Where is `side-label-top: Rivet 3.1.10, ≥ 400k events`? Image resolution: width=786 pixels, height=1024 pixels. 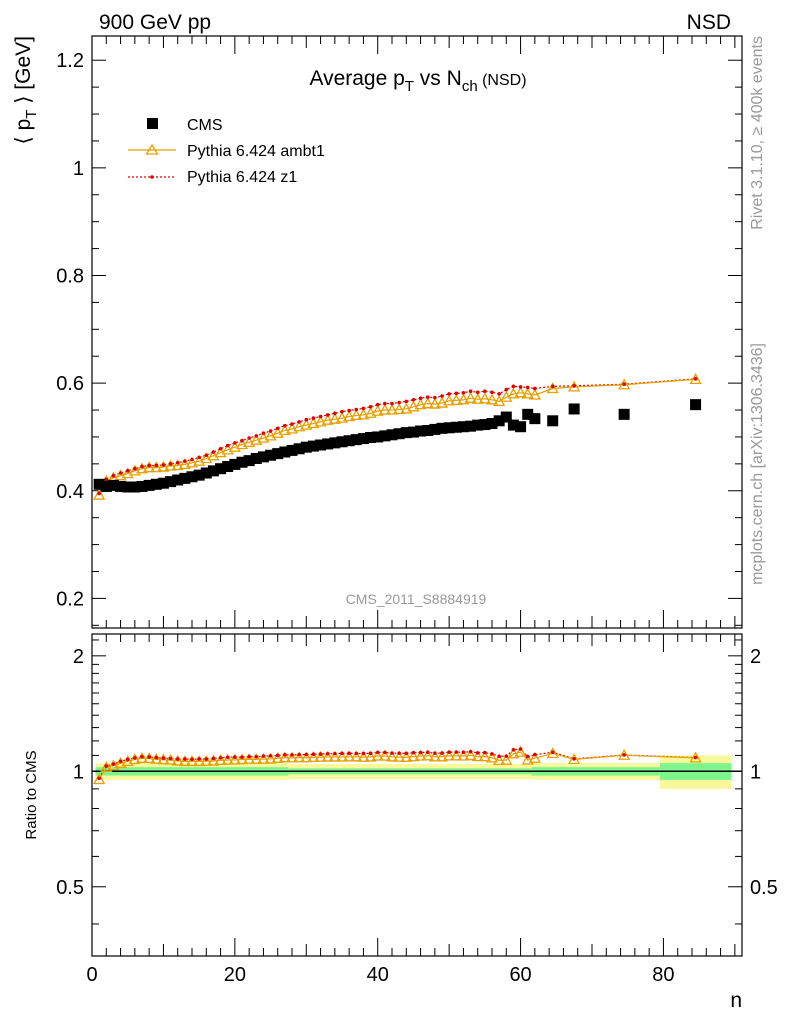
side-label-top: Rivet 3.1.10, ≥ 400k events is located at coordinates (757, 133).